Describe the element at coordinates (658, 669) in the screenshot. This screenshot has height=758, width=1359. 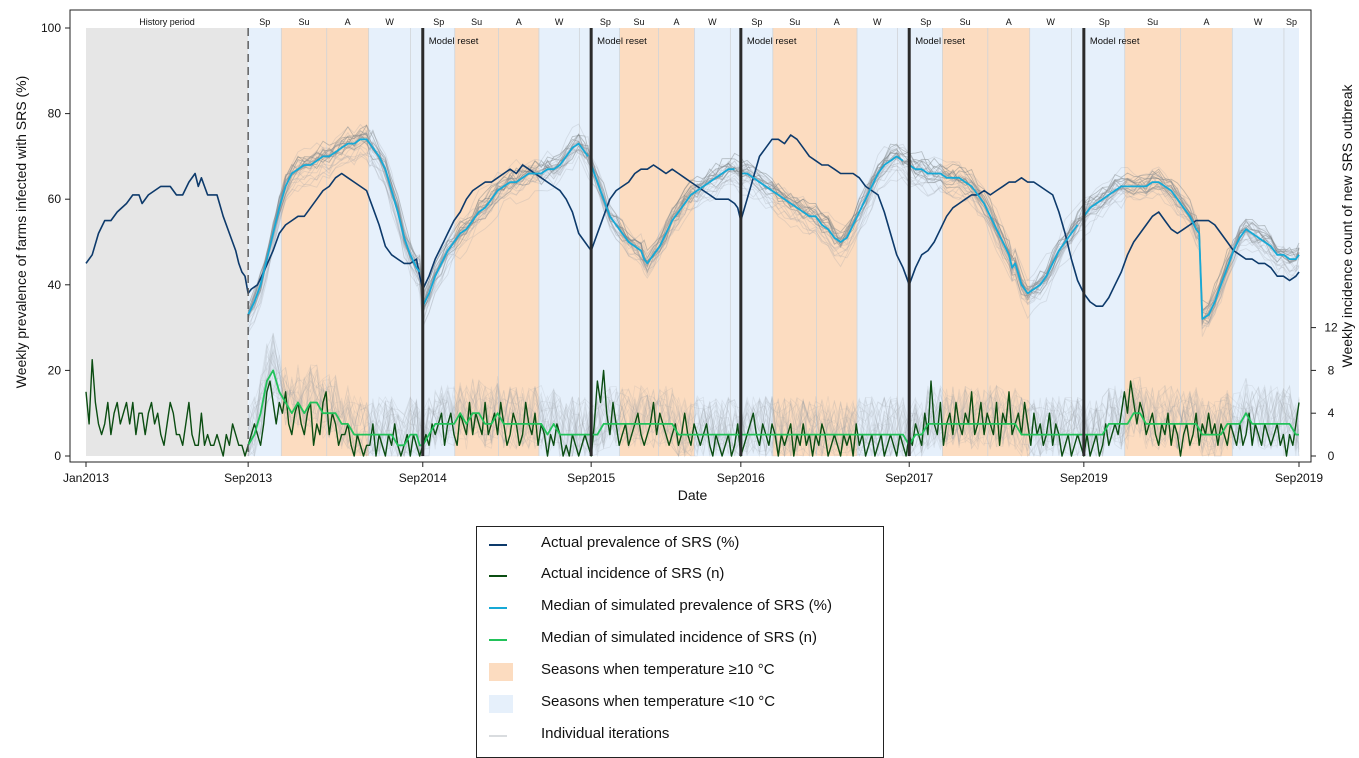
I see `legend-label: Seasons when temperature ≥10 °C` at that location.